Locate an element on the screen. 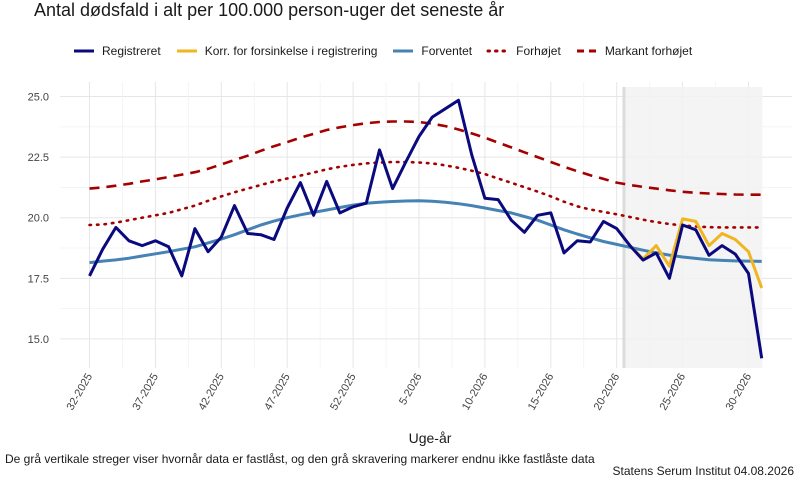  y-tick-label: 20.0 is located at coordinates (38, 219).